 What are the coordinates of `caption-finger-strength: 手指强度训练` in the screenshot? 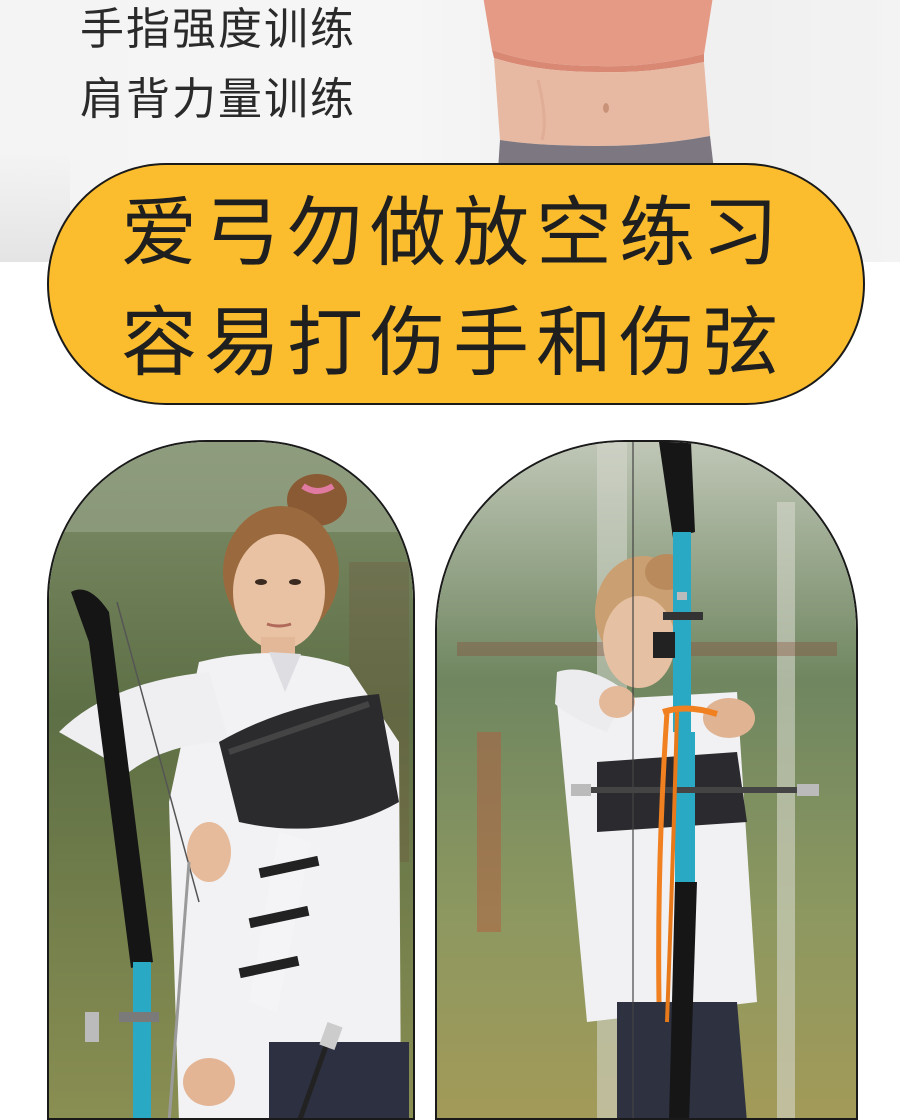 It's located at (218, 29).